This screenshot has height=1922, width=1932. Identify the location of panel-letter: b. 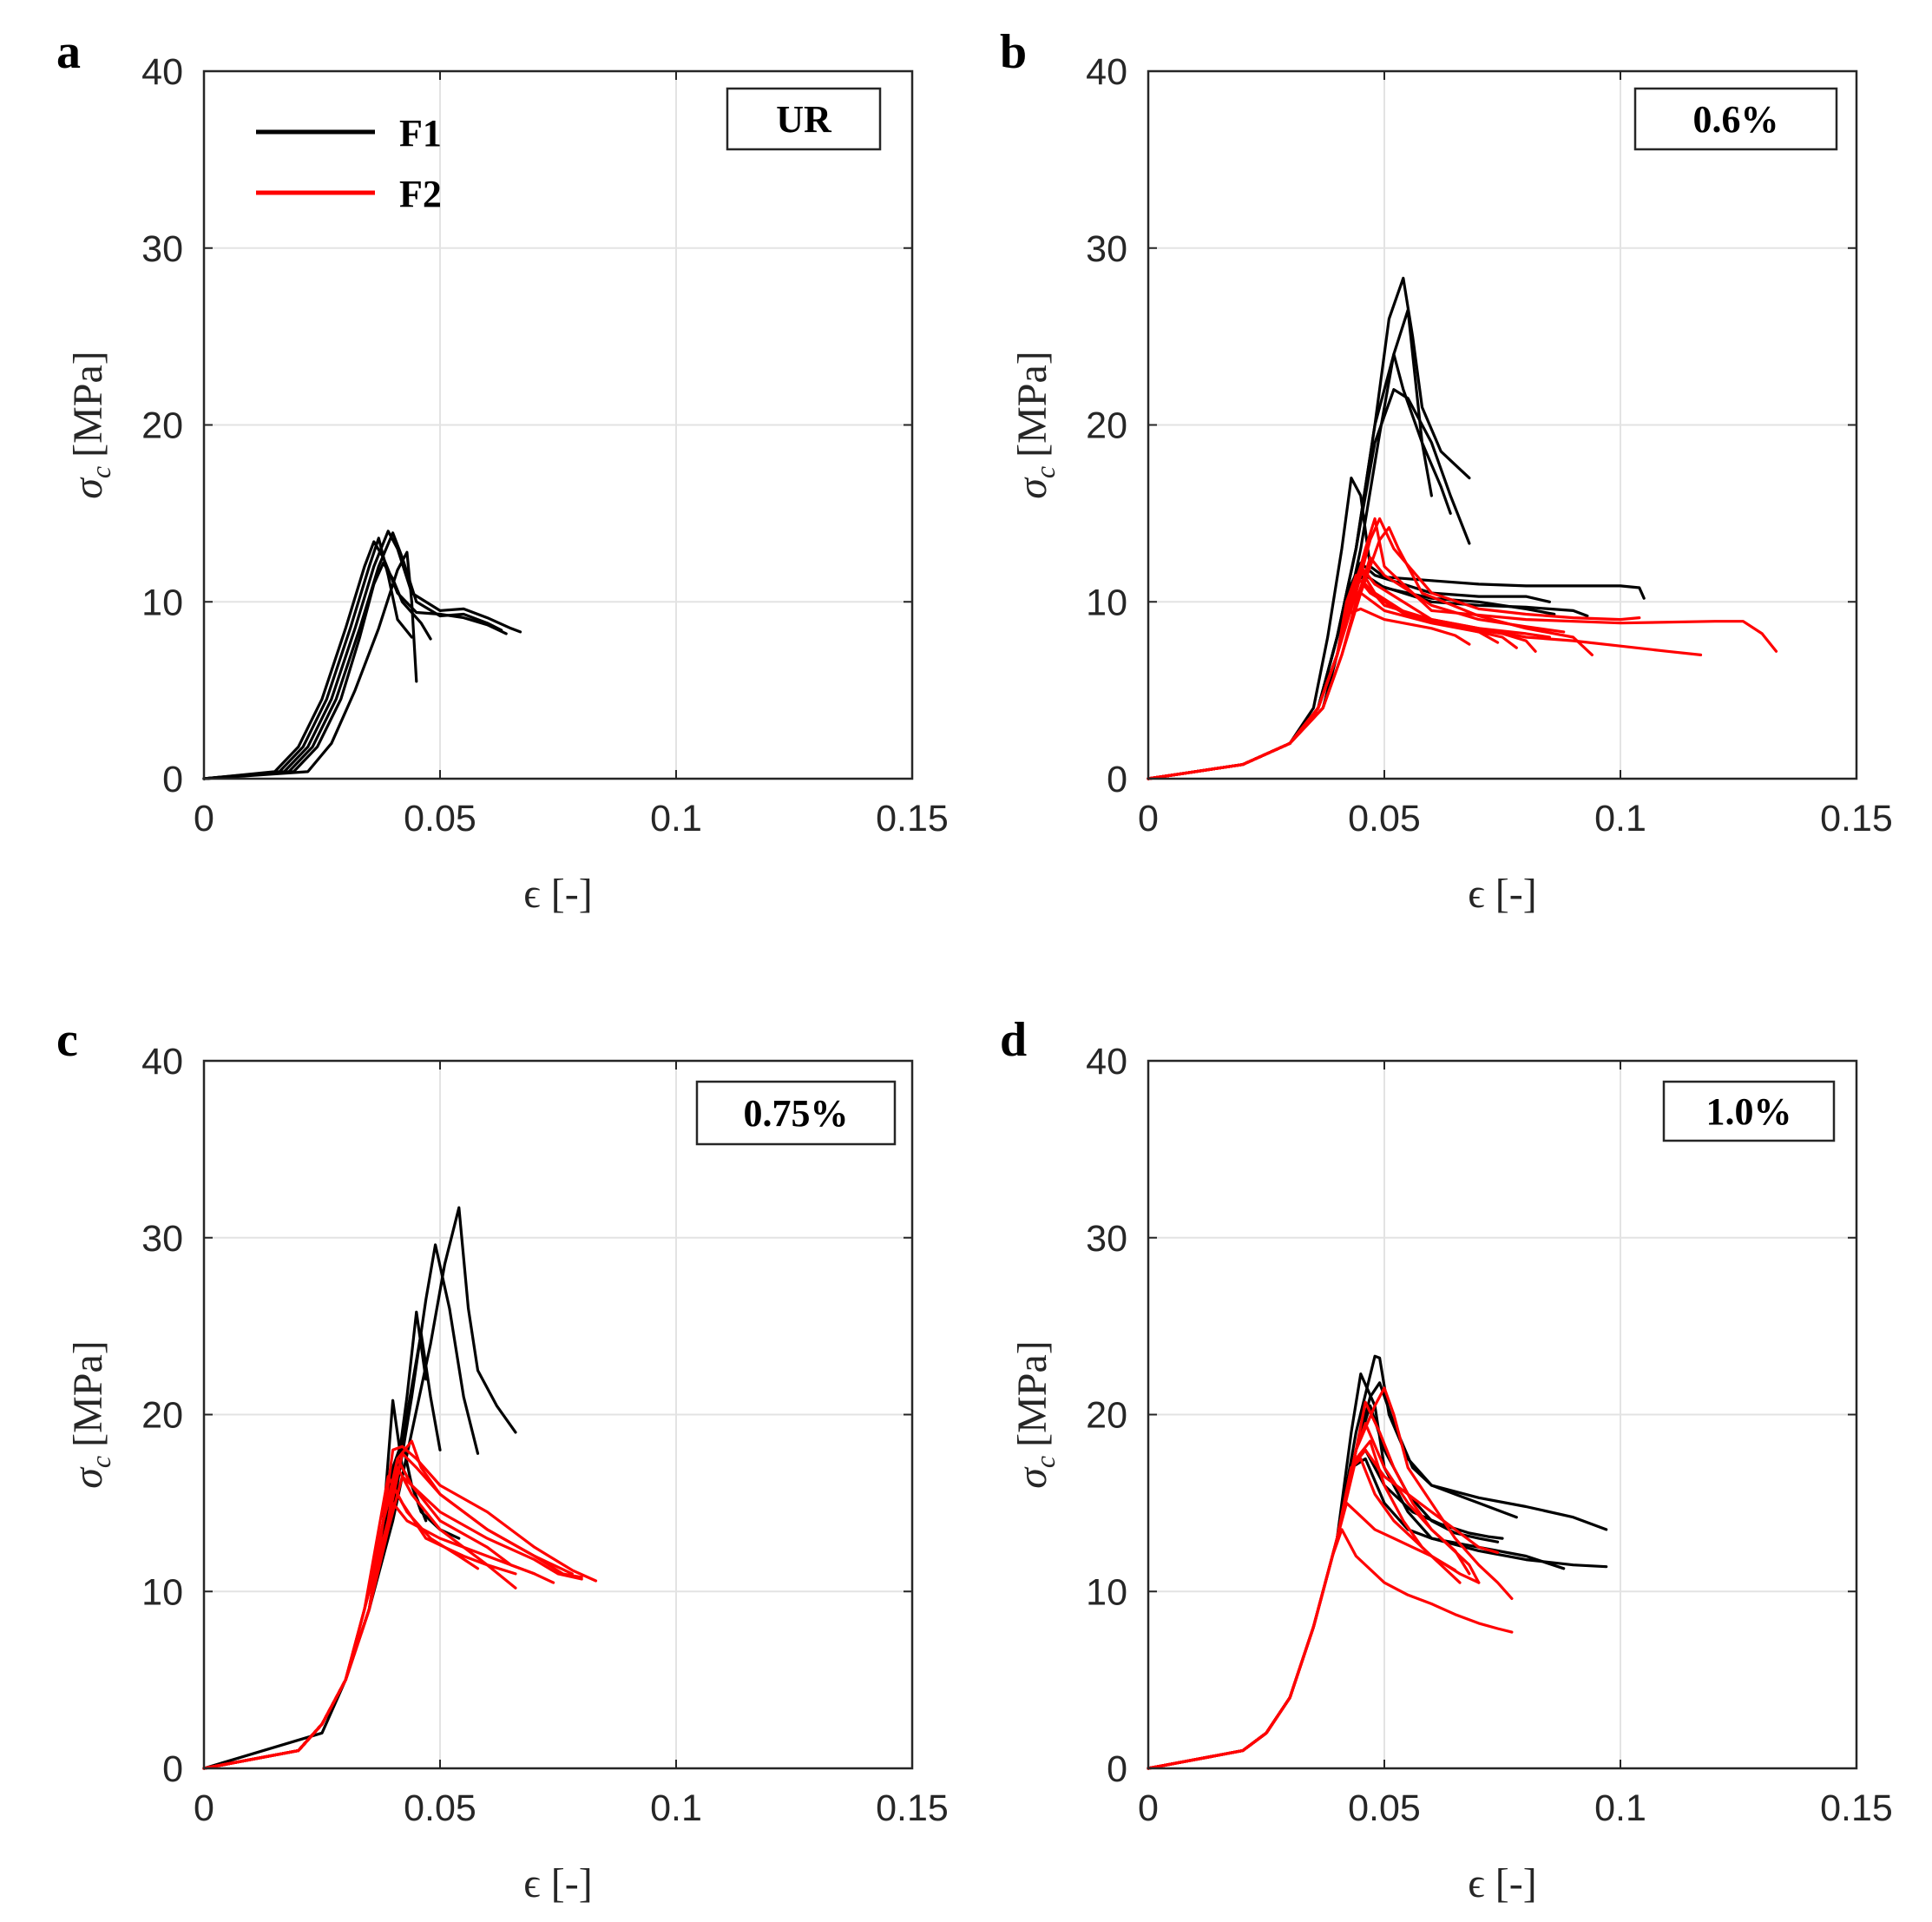
(1014, 52).